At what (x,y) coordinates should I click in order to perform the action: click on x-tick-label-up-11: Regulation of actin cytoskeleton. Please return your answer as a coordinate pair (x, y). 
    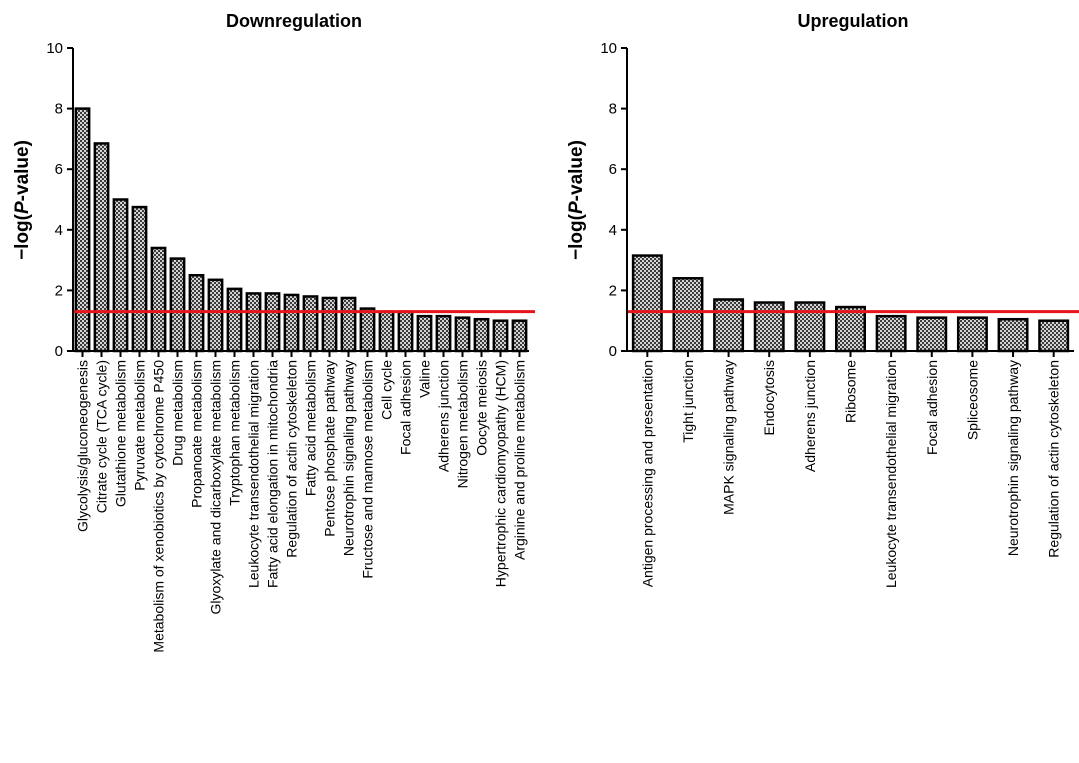
    Looking at the image, I should click on (1054, 459).